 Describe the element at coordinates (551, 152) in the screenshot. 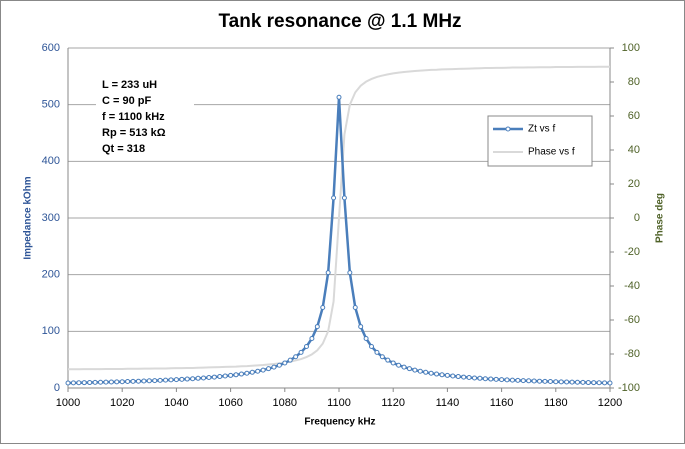

I see `legend-label: Phase vs f` at that location.